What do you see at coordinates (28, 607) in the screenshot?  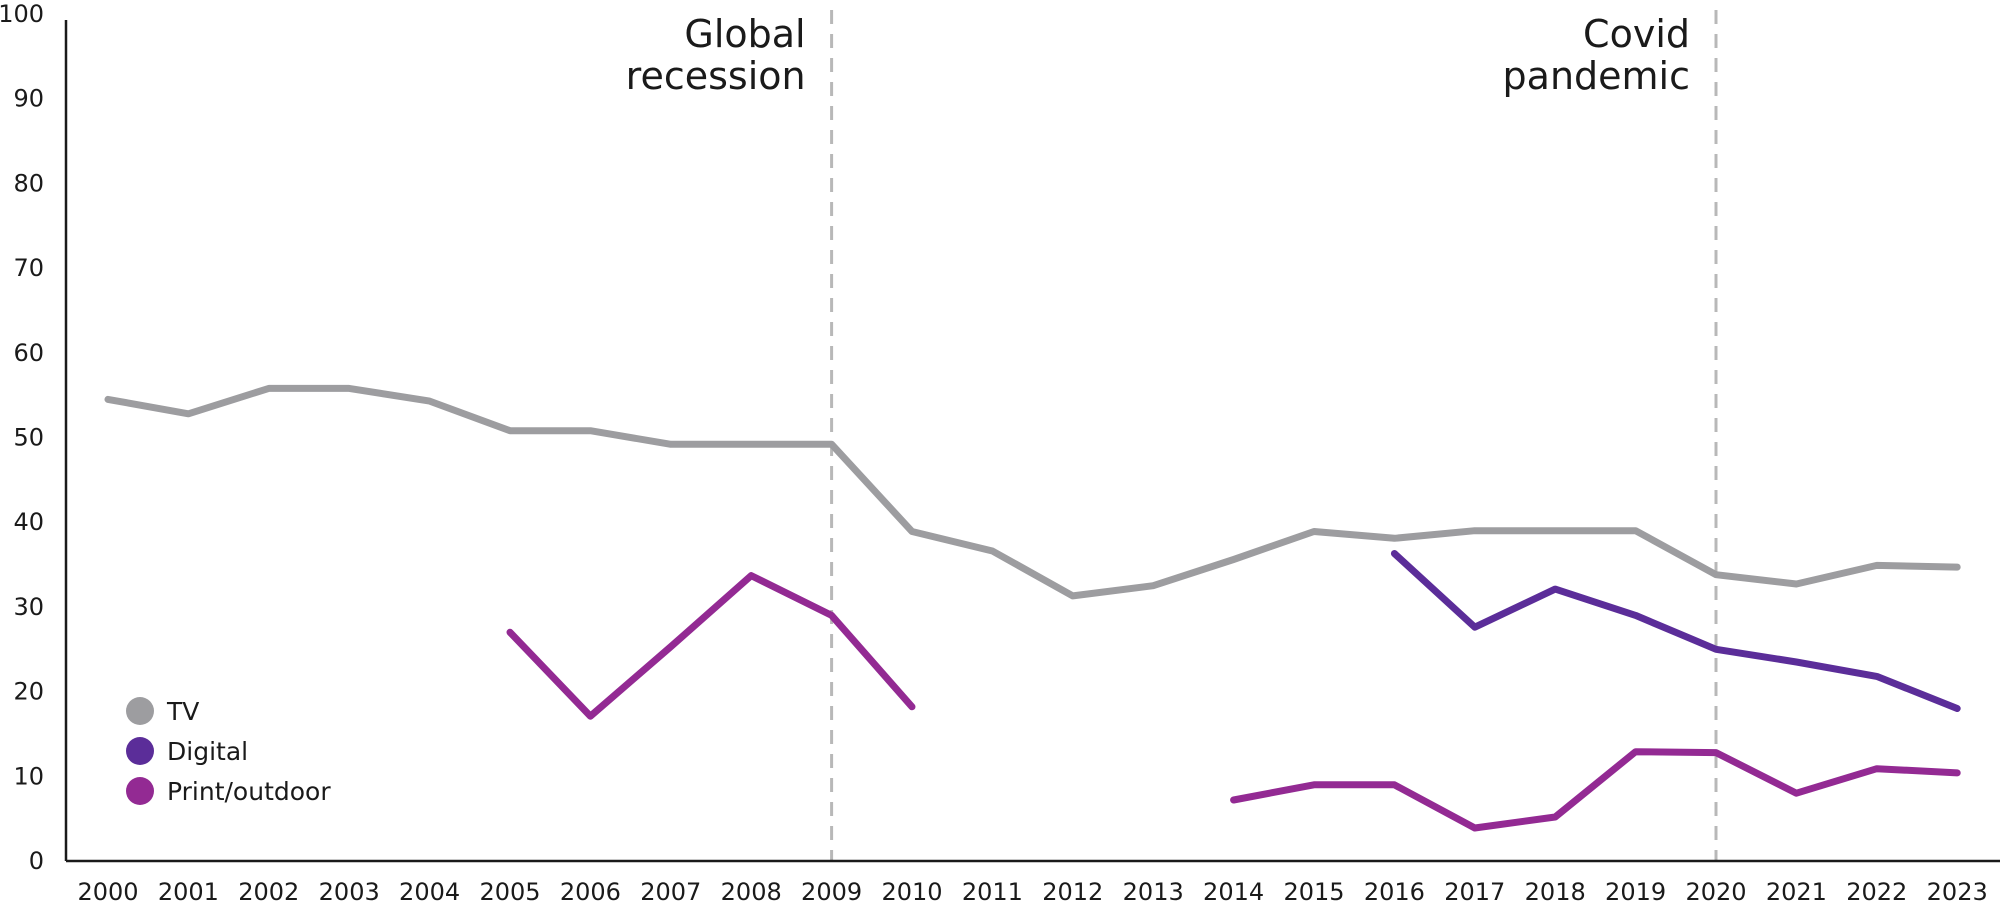 I see `y-tick-label: 30` at bounding box center [28, 607].